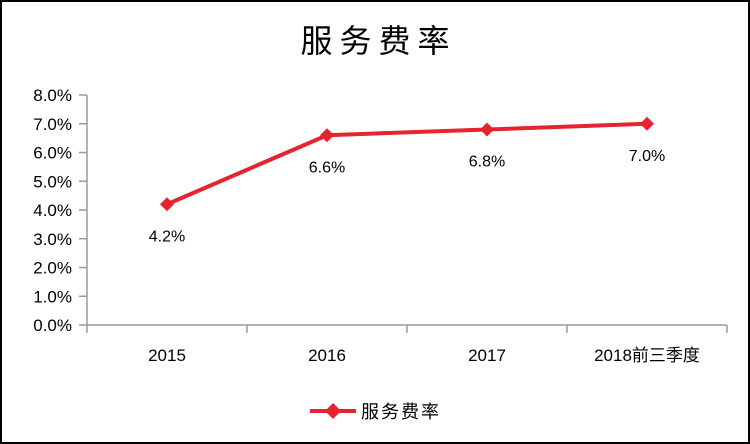  I want to click on x-axis-category-label: 2017, so click(487, 355).